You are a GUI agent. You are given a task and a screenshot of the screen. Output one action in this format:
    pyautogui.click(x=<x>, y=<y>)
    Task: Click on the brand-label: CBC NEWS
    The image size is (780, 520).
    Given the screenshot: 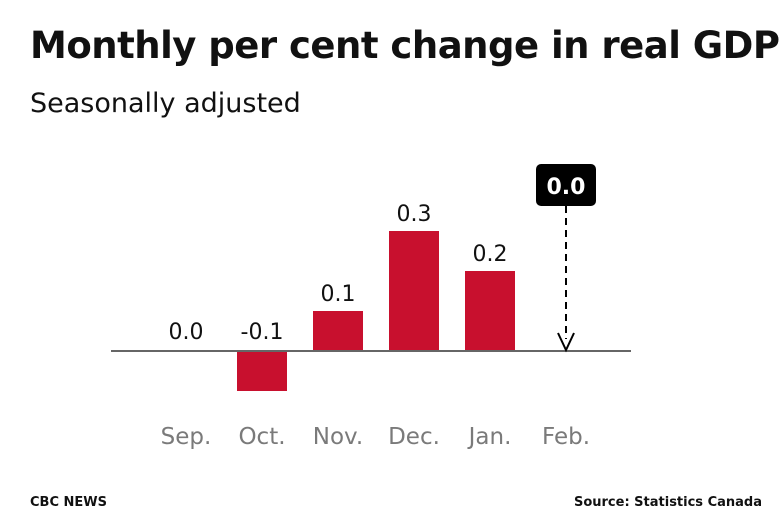 What is the action you would take?
    pyautogui.click(x=68, y=502)
    